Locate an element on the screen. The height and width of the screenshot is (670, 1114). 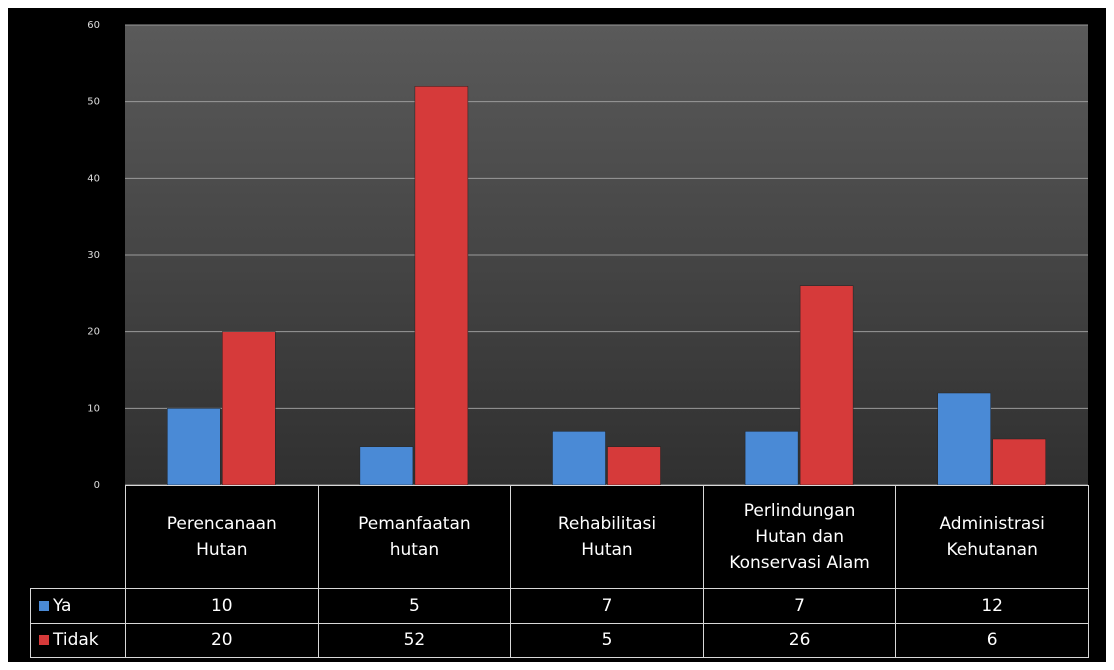
table-value: 52 is located at coordinates (414, 640).